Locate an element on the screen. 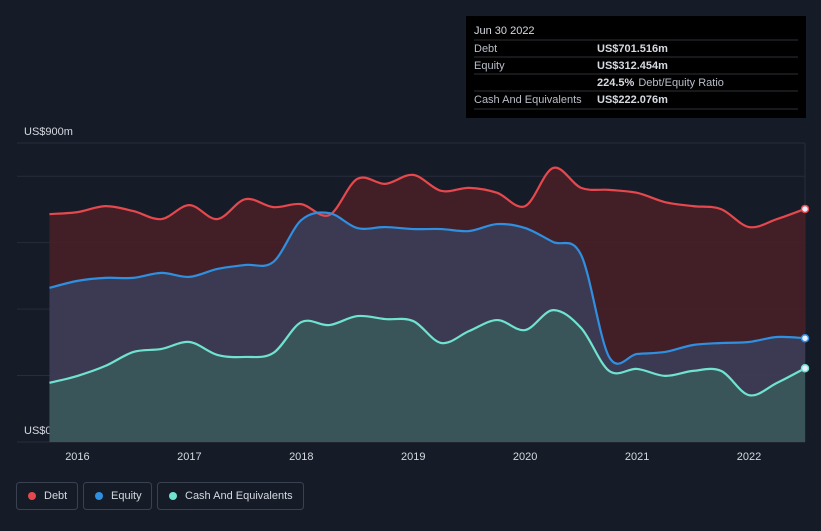 The image size is (821, 531). x-tick-label: 2021 is located at coordinates (637, 457).